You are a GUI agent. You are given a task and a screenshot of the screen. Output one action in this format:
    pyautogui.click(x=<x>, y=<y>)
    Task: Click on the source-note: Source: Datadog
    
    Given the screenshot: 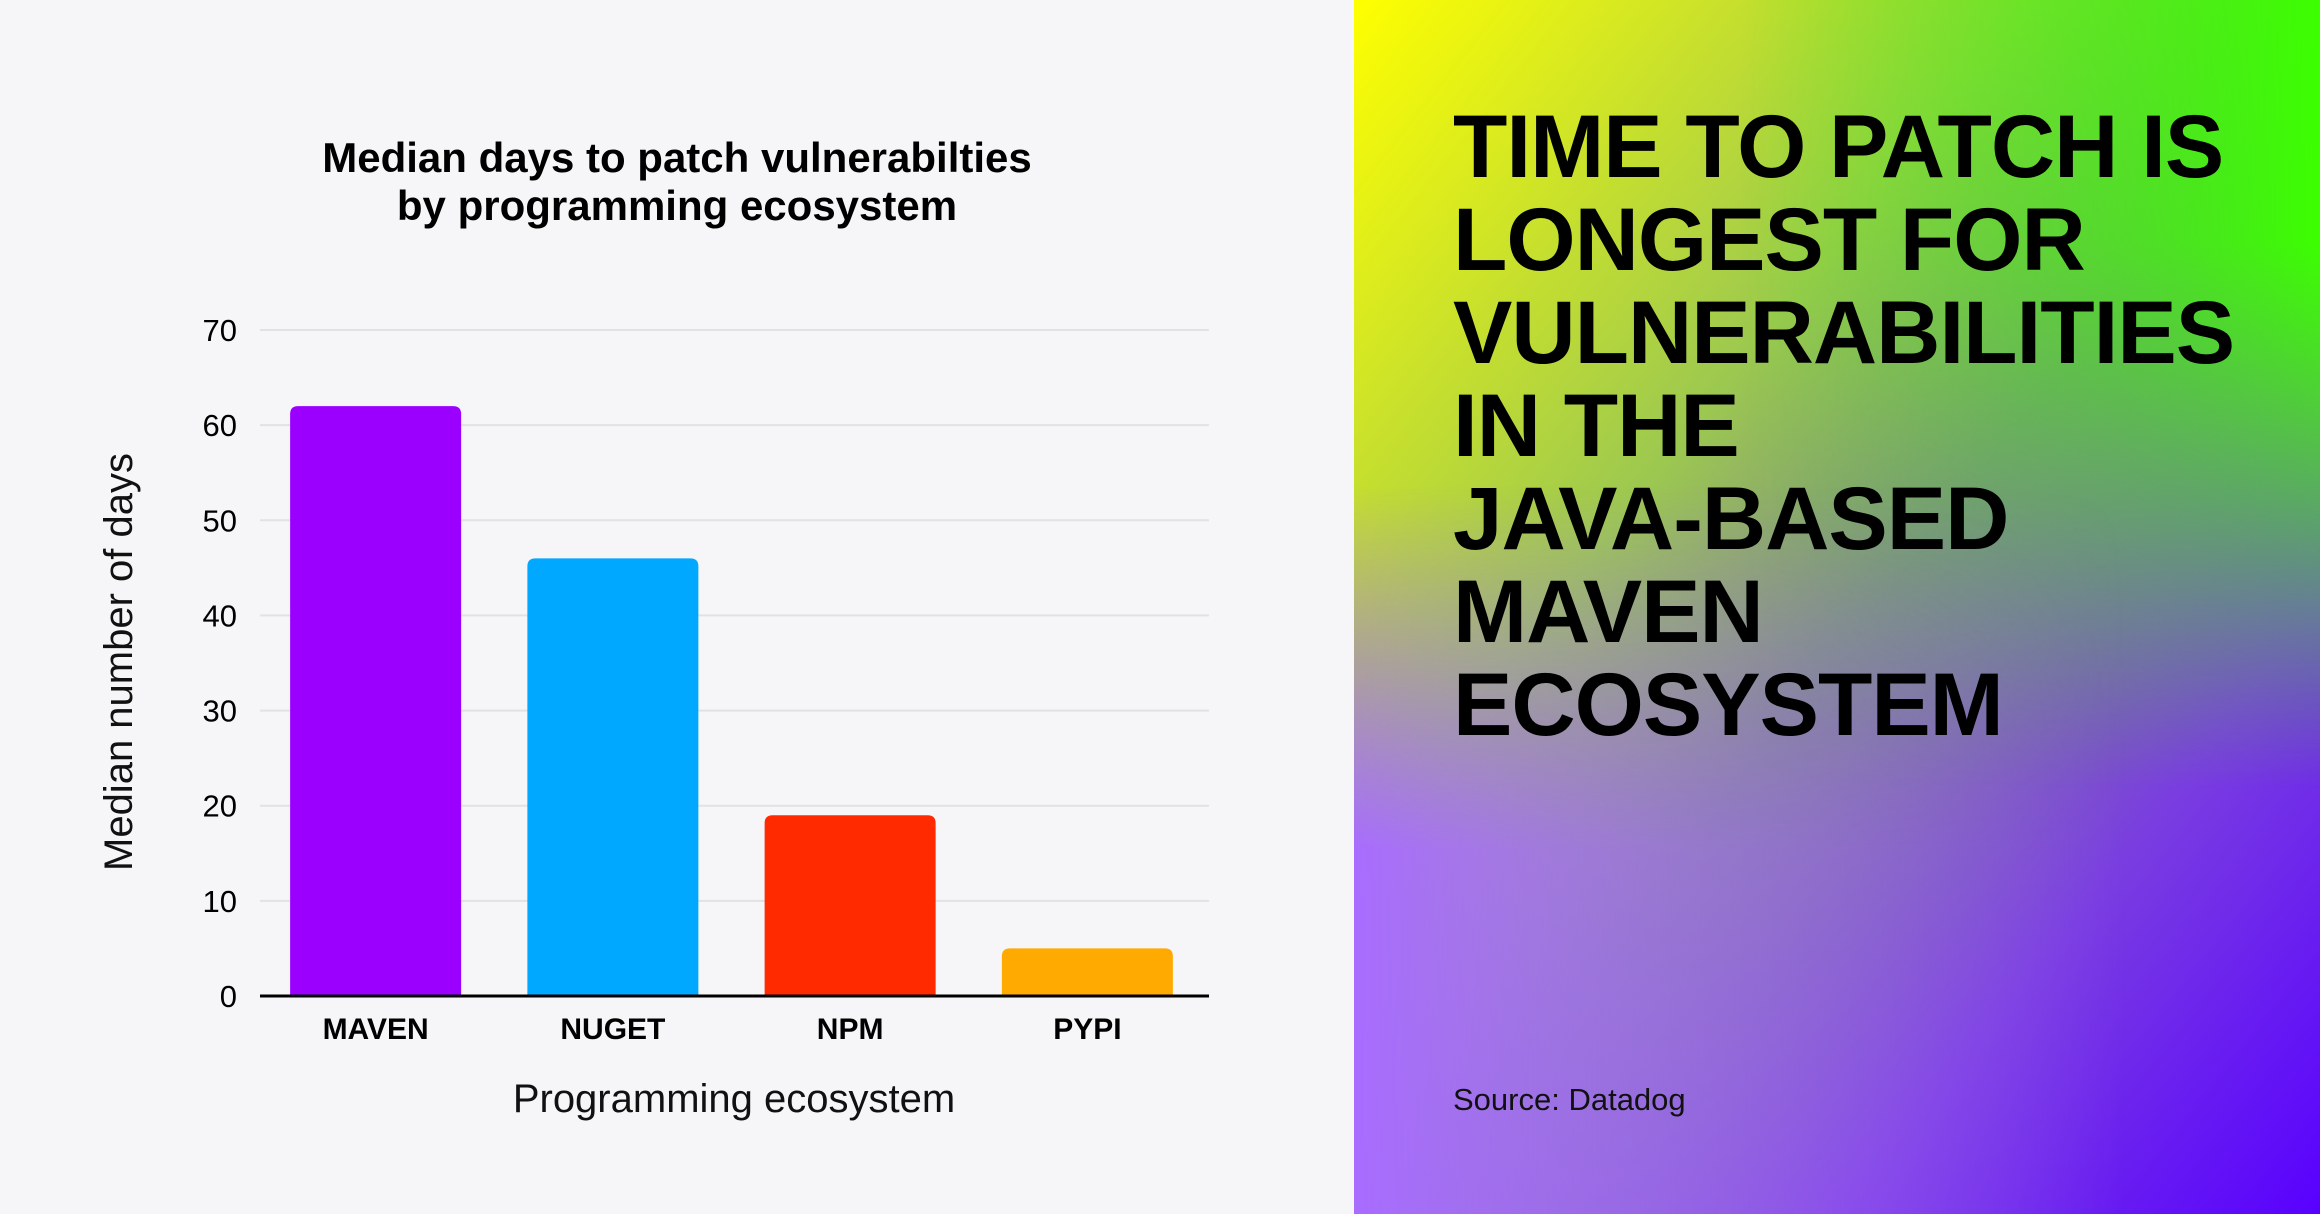 What is the action you would take?
    pyautogui.click(x=1569, y=1099)
    